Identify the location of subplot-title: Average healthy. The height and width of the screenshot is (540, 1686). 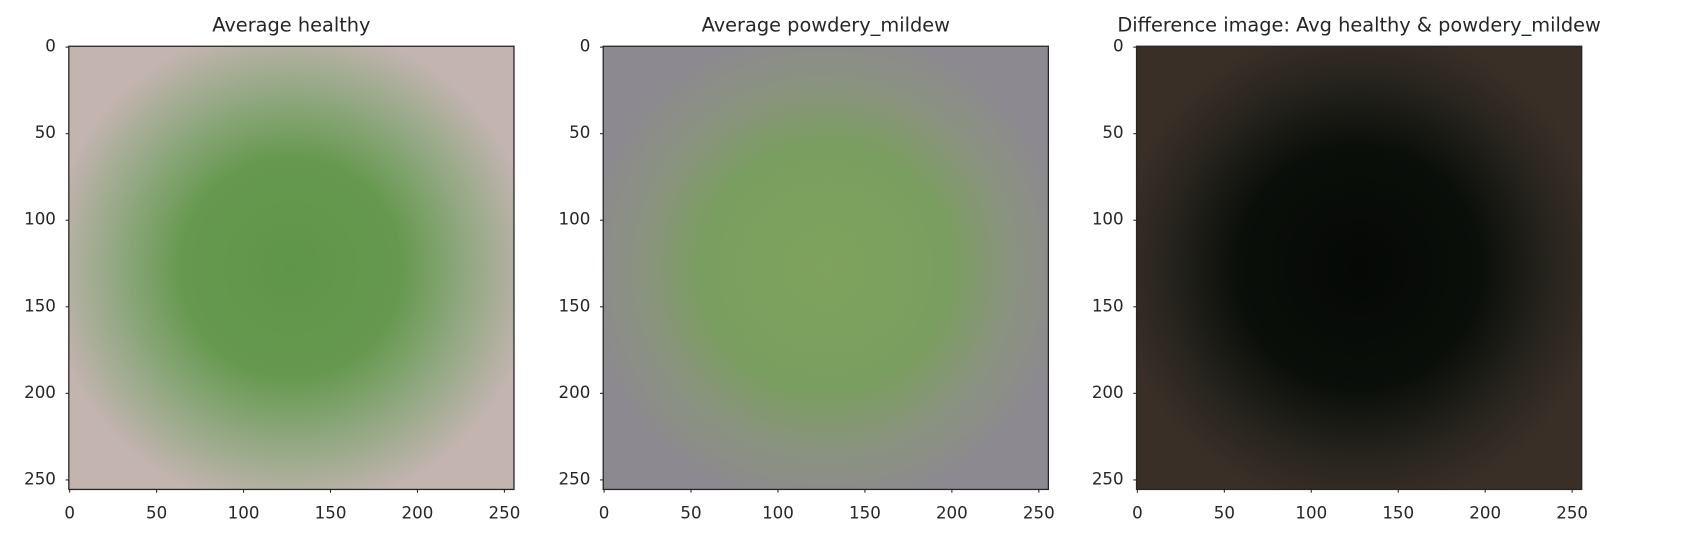
(291, 24).